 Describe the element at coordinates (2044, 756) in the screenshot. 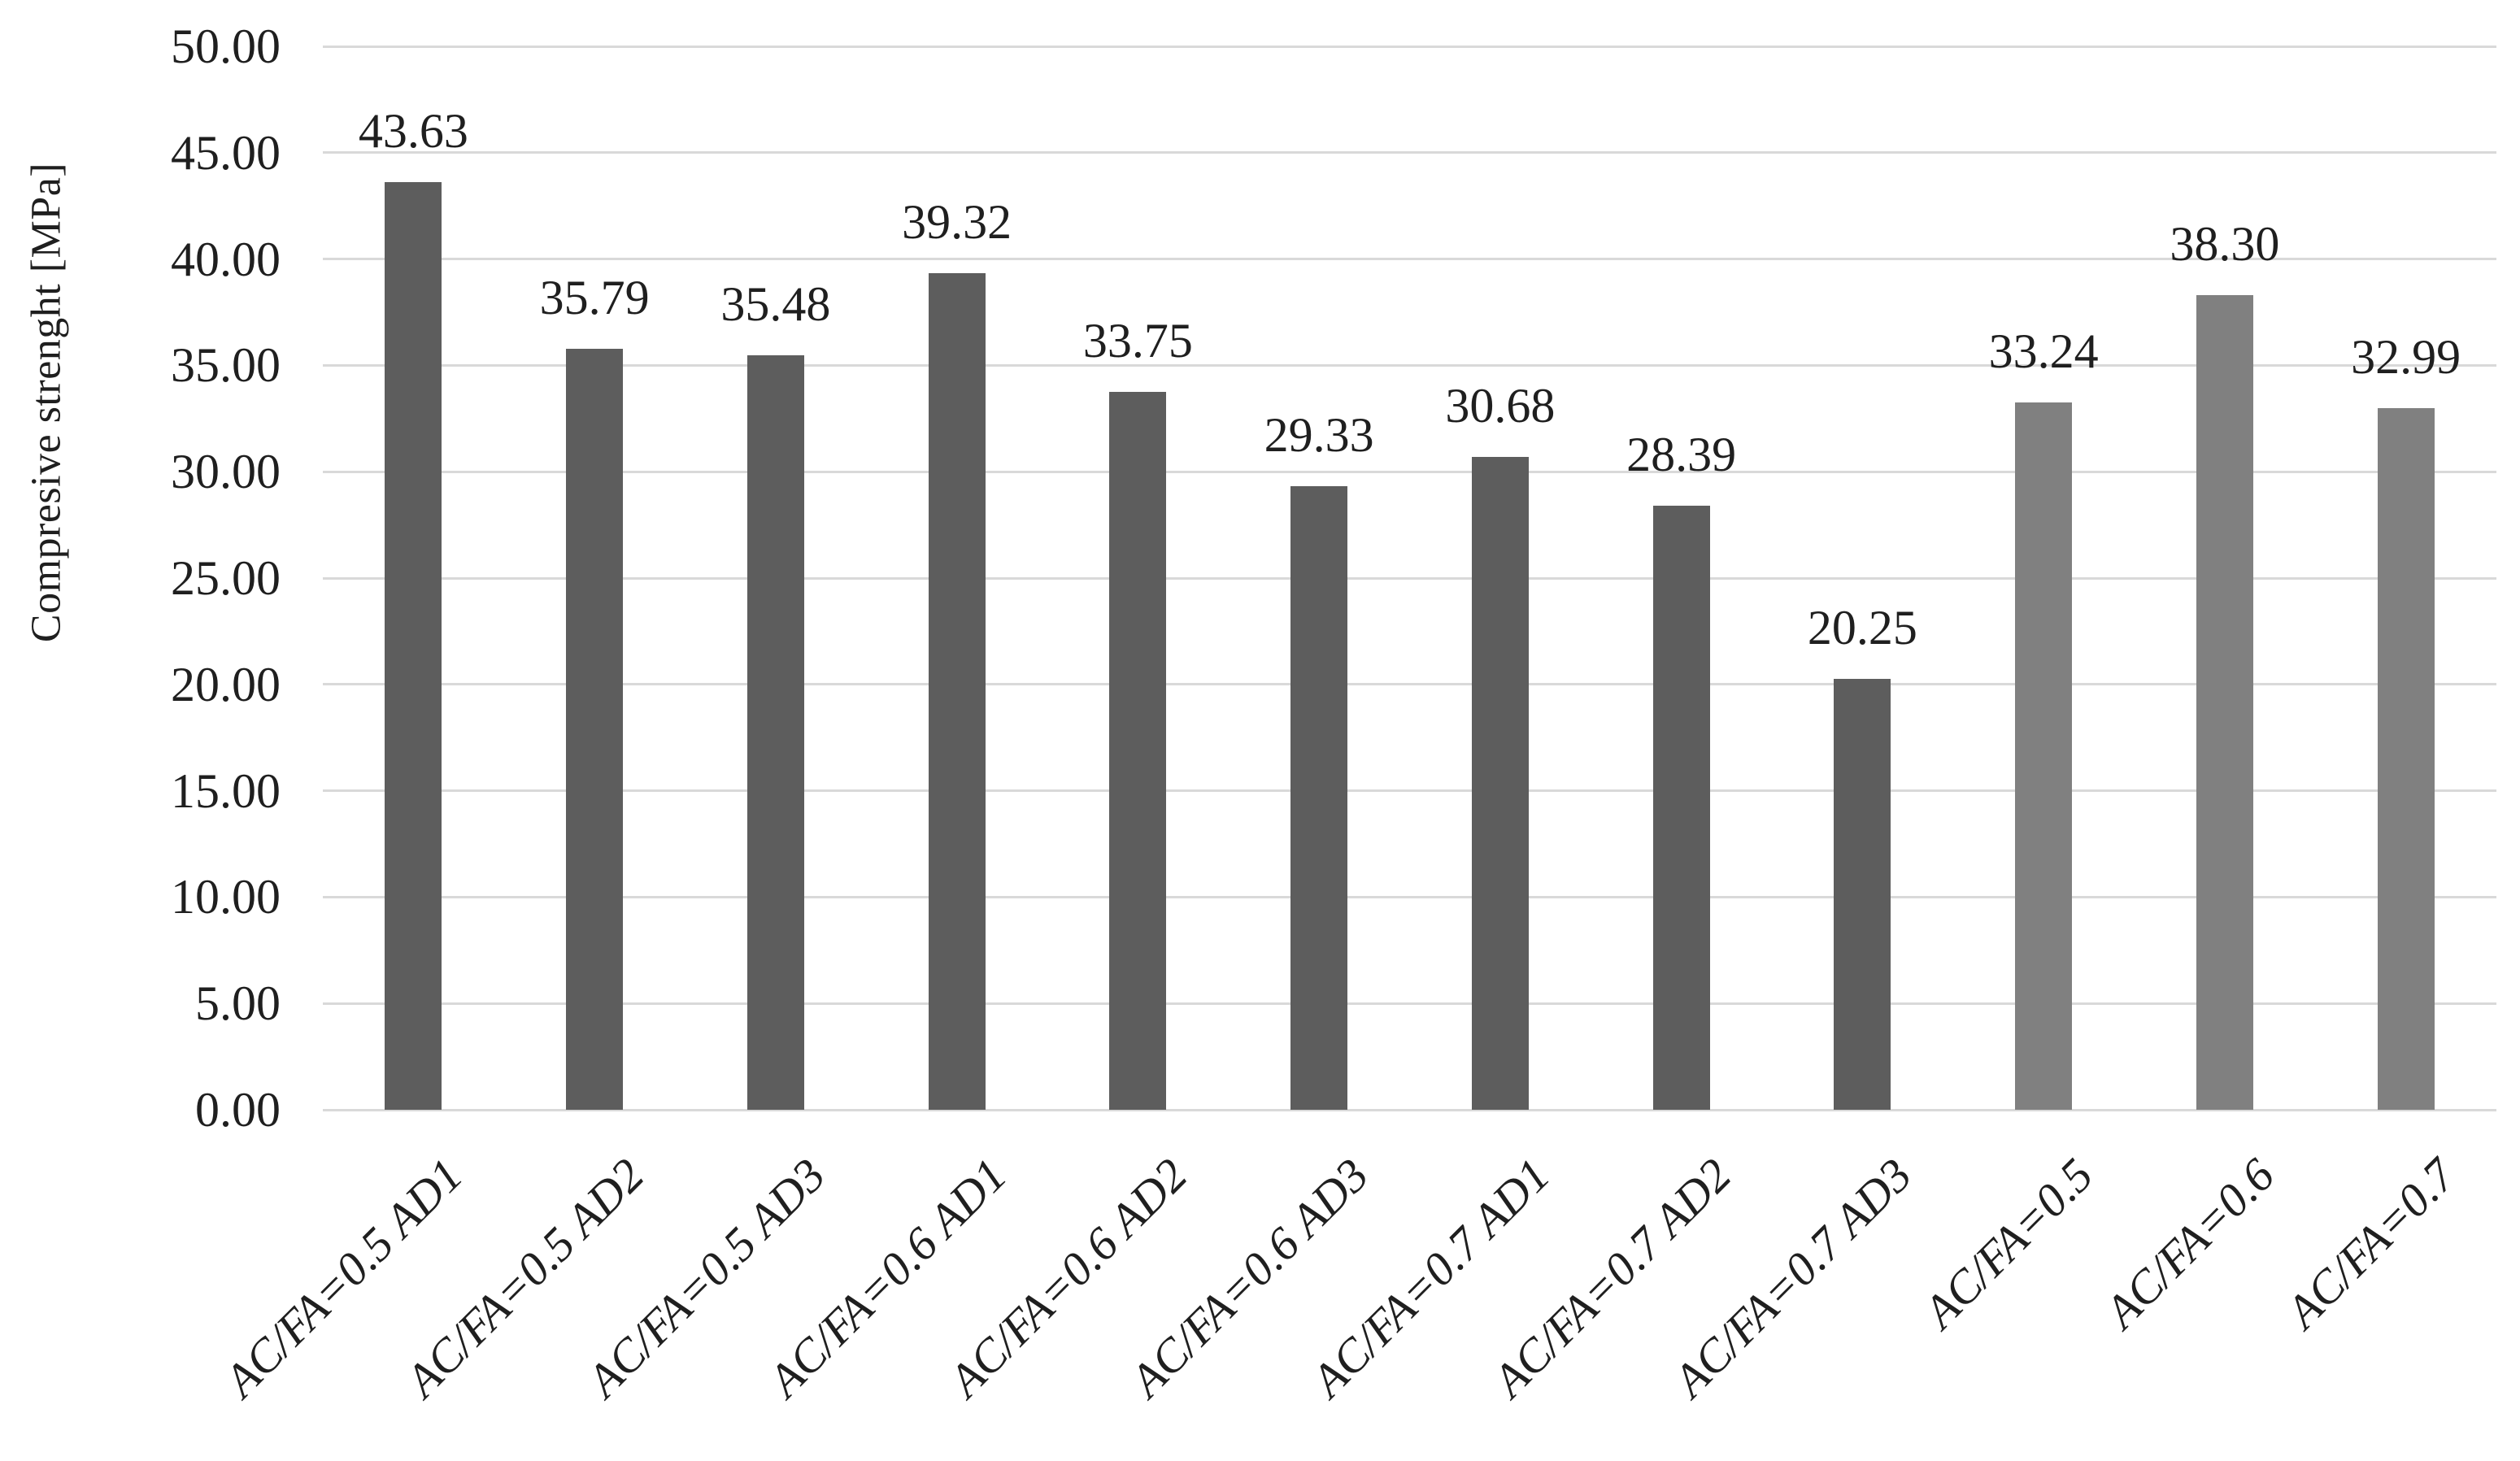

I see `bar-ac-fa-0.5` at that location.